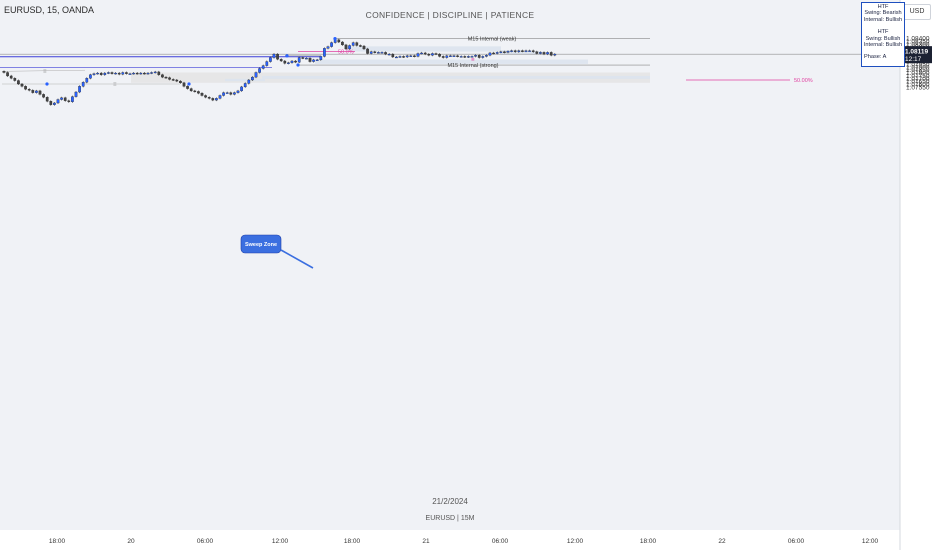 The image size is (932, 550). Describe the element at coordinates (913, 59) in the screenshot. I see `price-badge-countdown: 12:17` at that location.